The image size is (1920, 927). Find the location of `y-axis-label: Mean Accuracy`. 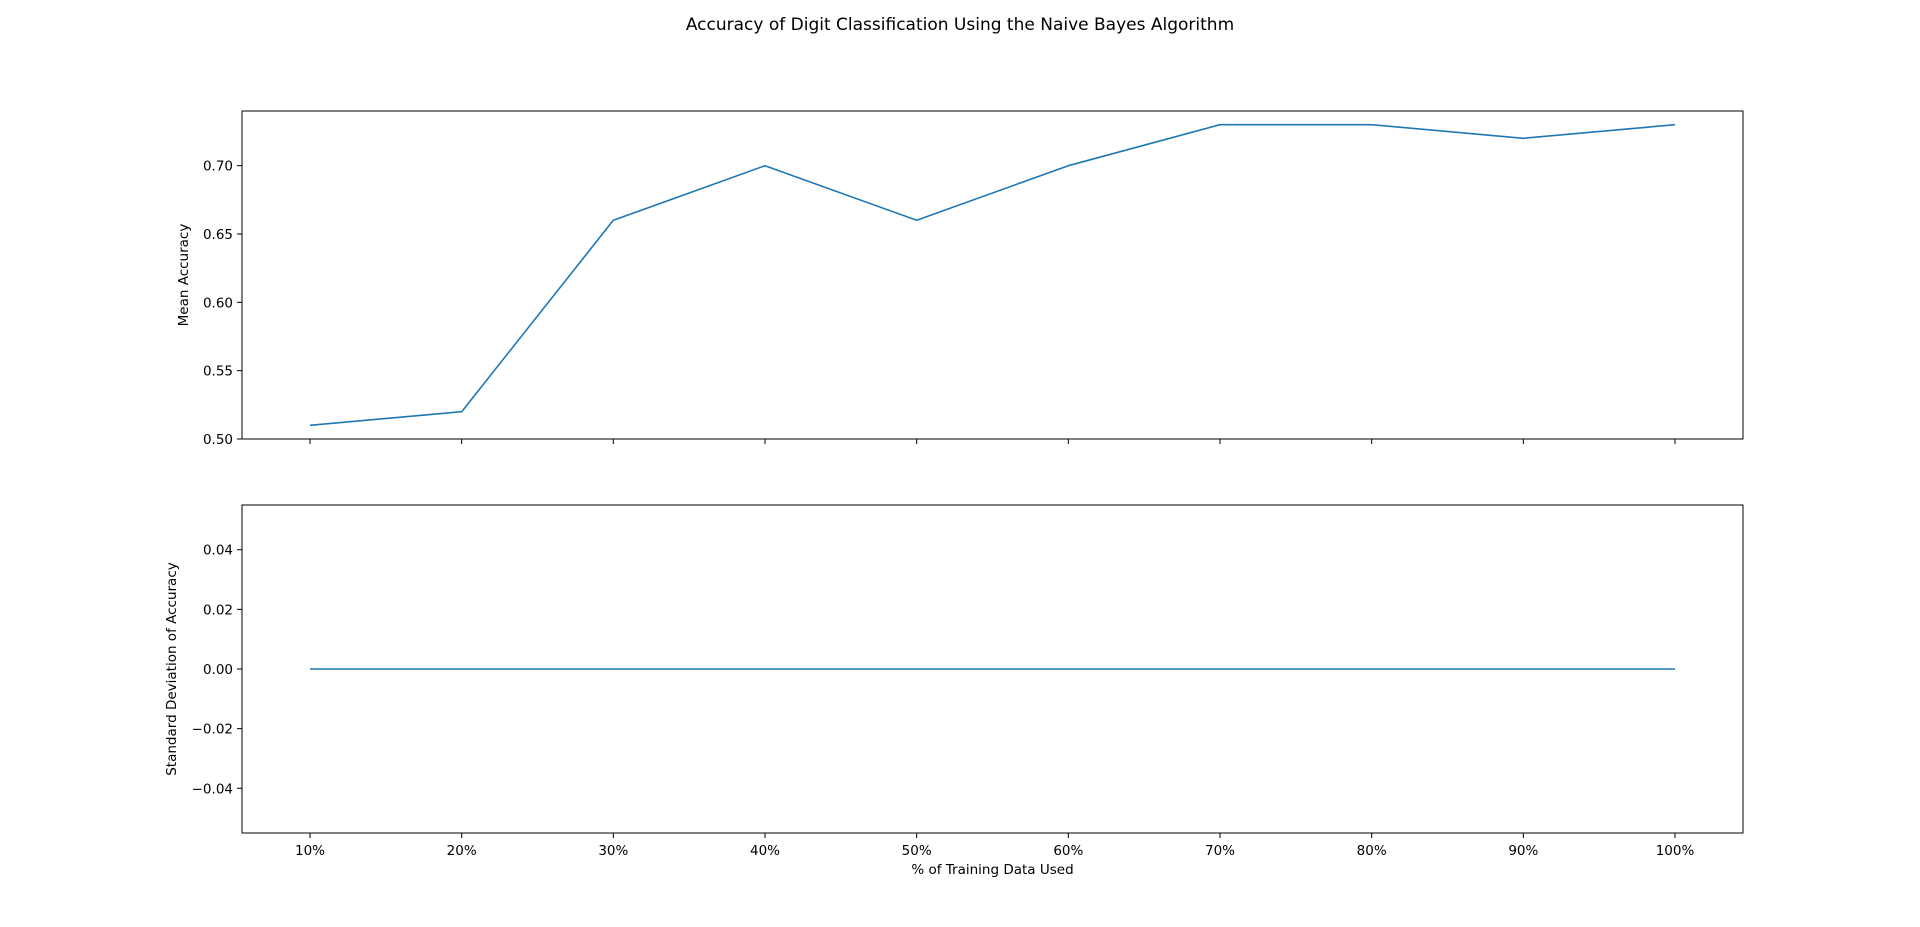

y-axis-label: Mean Accuracy is located at coordinates (184, 275).